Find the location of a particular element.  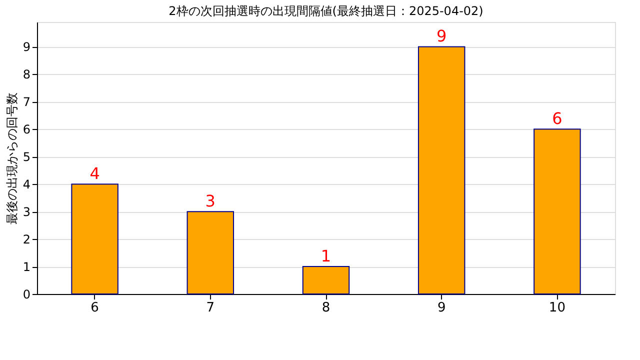

y-tick-label: 8 is located at coordinates (26, 75).